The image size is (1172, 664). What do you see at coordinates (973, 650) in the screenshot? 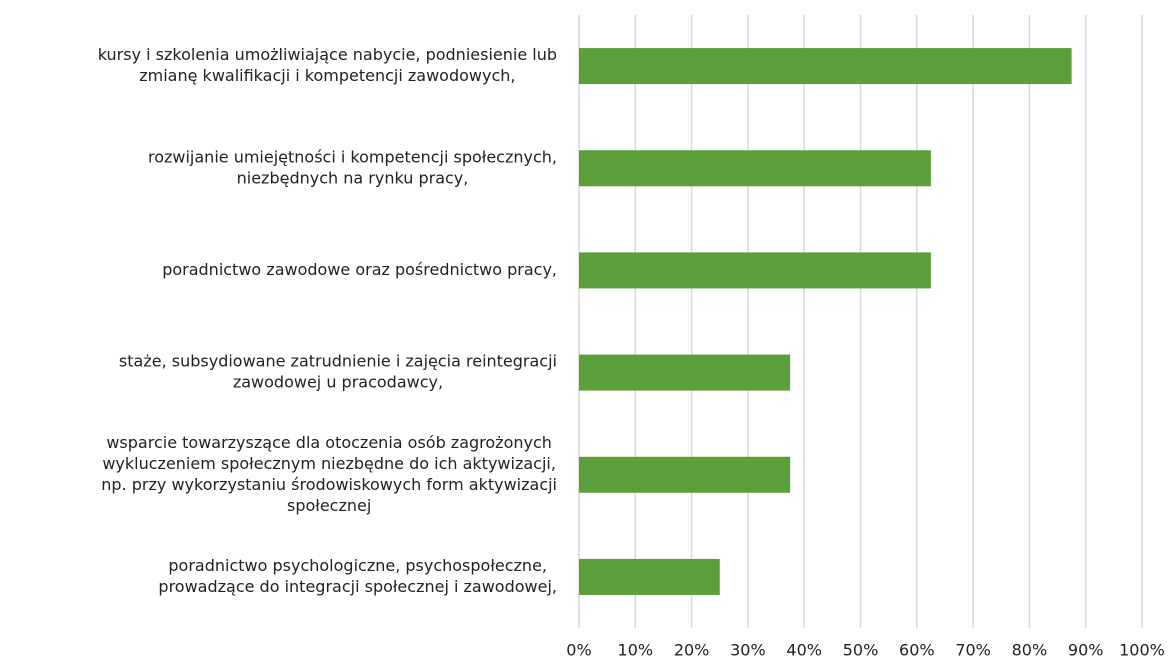
I see `x-tick-label: 70%` at bounding box center [973, 650].